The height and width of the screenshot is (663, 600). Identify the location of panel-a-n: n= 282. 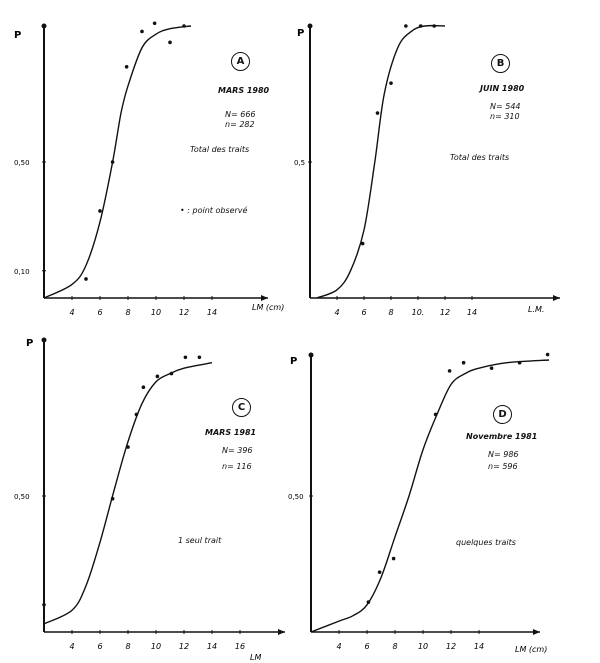
(240, 124).